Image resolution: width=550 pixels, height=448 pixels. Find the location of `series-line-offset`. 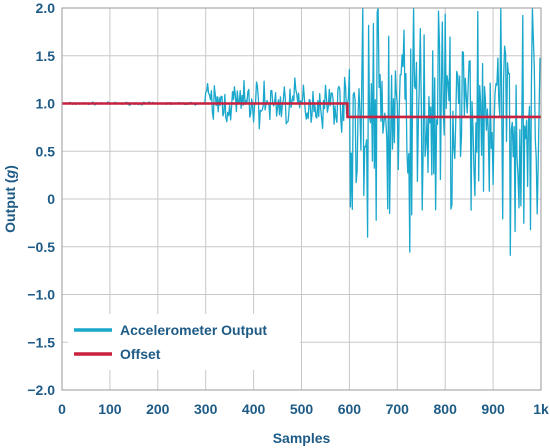

series-line-offset is located at coordinates (301, 110).